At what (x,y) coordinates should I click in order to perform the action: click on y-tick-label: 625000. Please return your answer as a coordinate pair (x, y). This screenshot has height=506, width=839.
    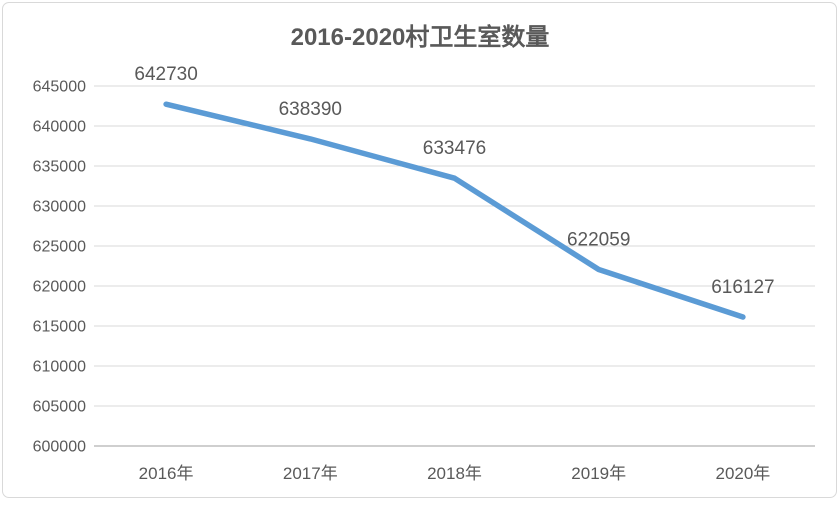
    Looking at the image, I should click on (59, 247).